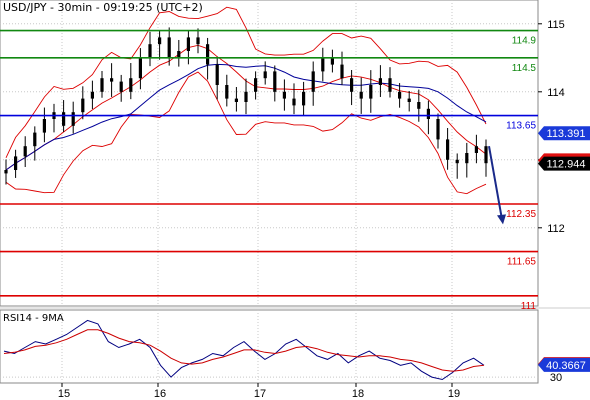 The width and height of the screenshot is (590, 400). What do you see at coordinates (522, 262) in the screenshot?
I see `level-label: 111.65` at bounding box center [522, 262].